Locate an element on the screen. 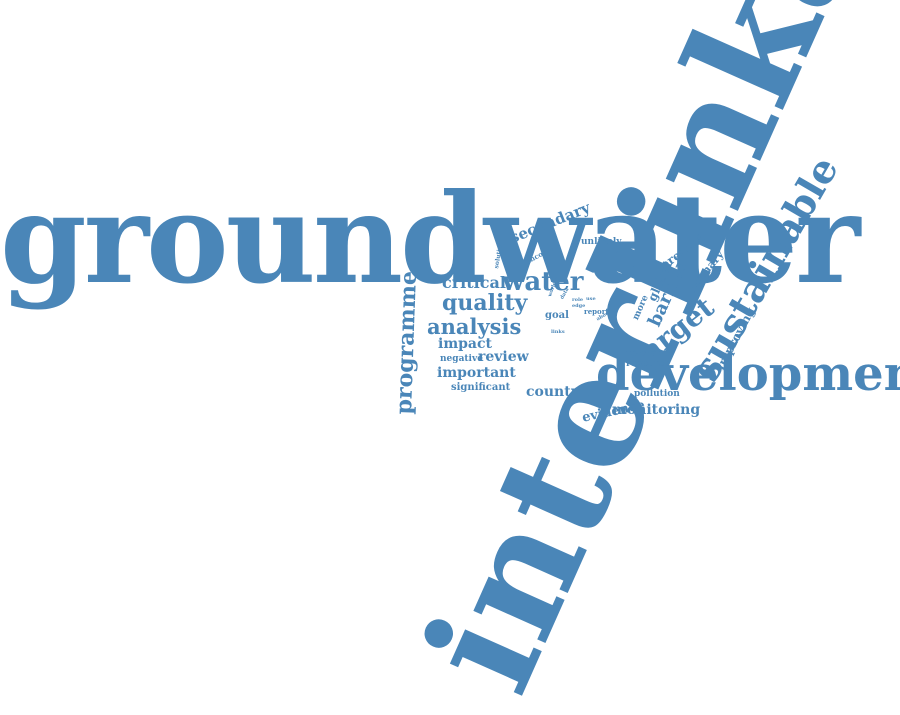  word-development: development is located at coordinates (748, 374).